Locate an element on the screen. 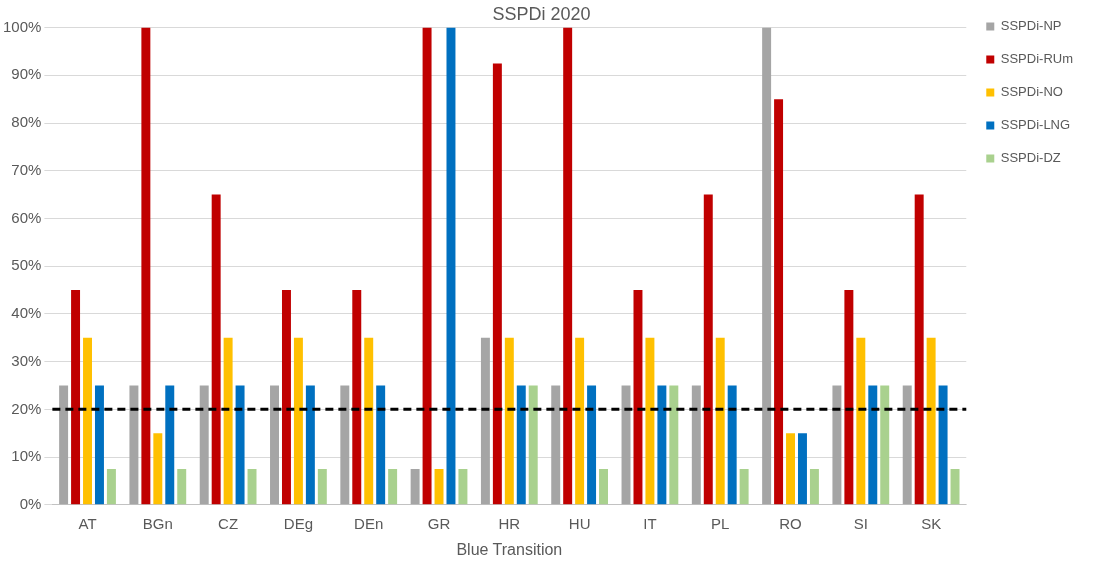 The width and height of the screenshot is (1093, 564). y-tick-label: 80% is located at coordinates (26, 122).